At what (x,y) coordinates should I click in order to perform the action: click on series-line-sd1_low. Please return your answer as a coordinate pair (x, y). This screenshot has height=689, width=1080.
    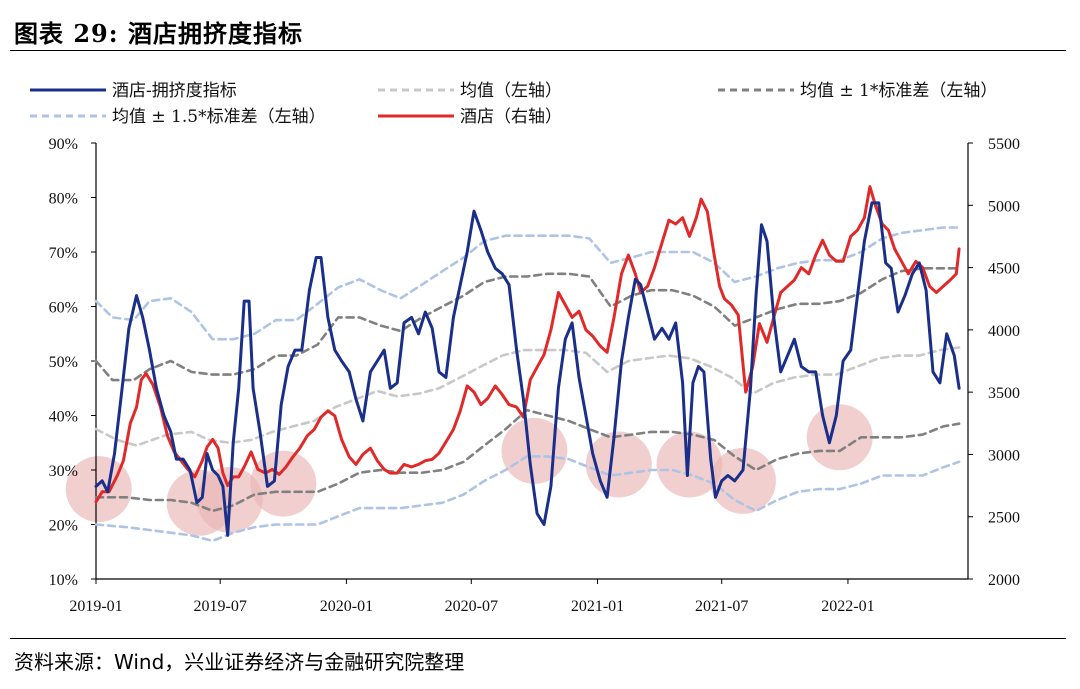
    Looking at the image, I should click on (527, 460).